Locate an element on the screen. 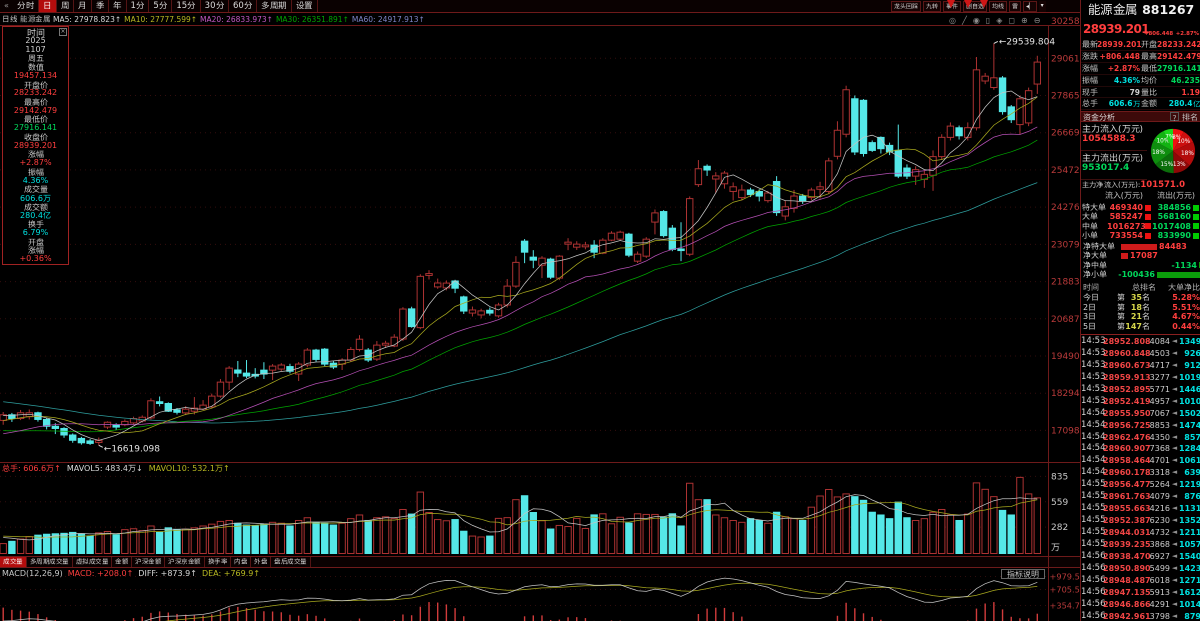 This screenshot has height=621, width=1200. rank-tab is located at coordinates (1190, 116).